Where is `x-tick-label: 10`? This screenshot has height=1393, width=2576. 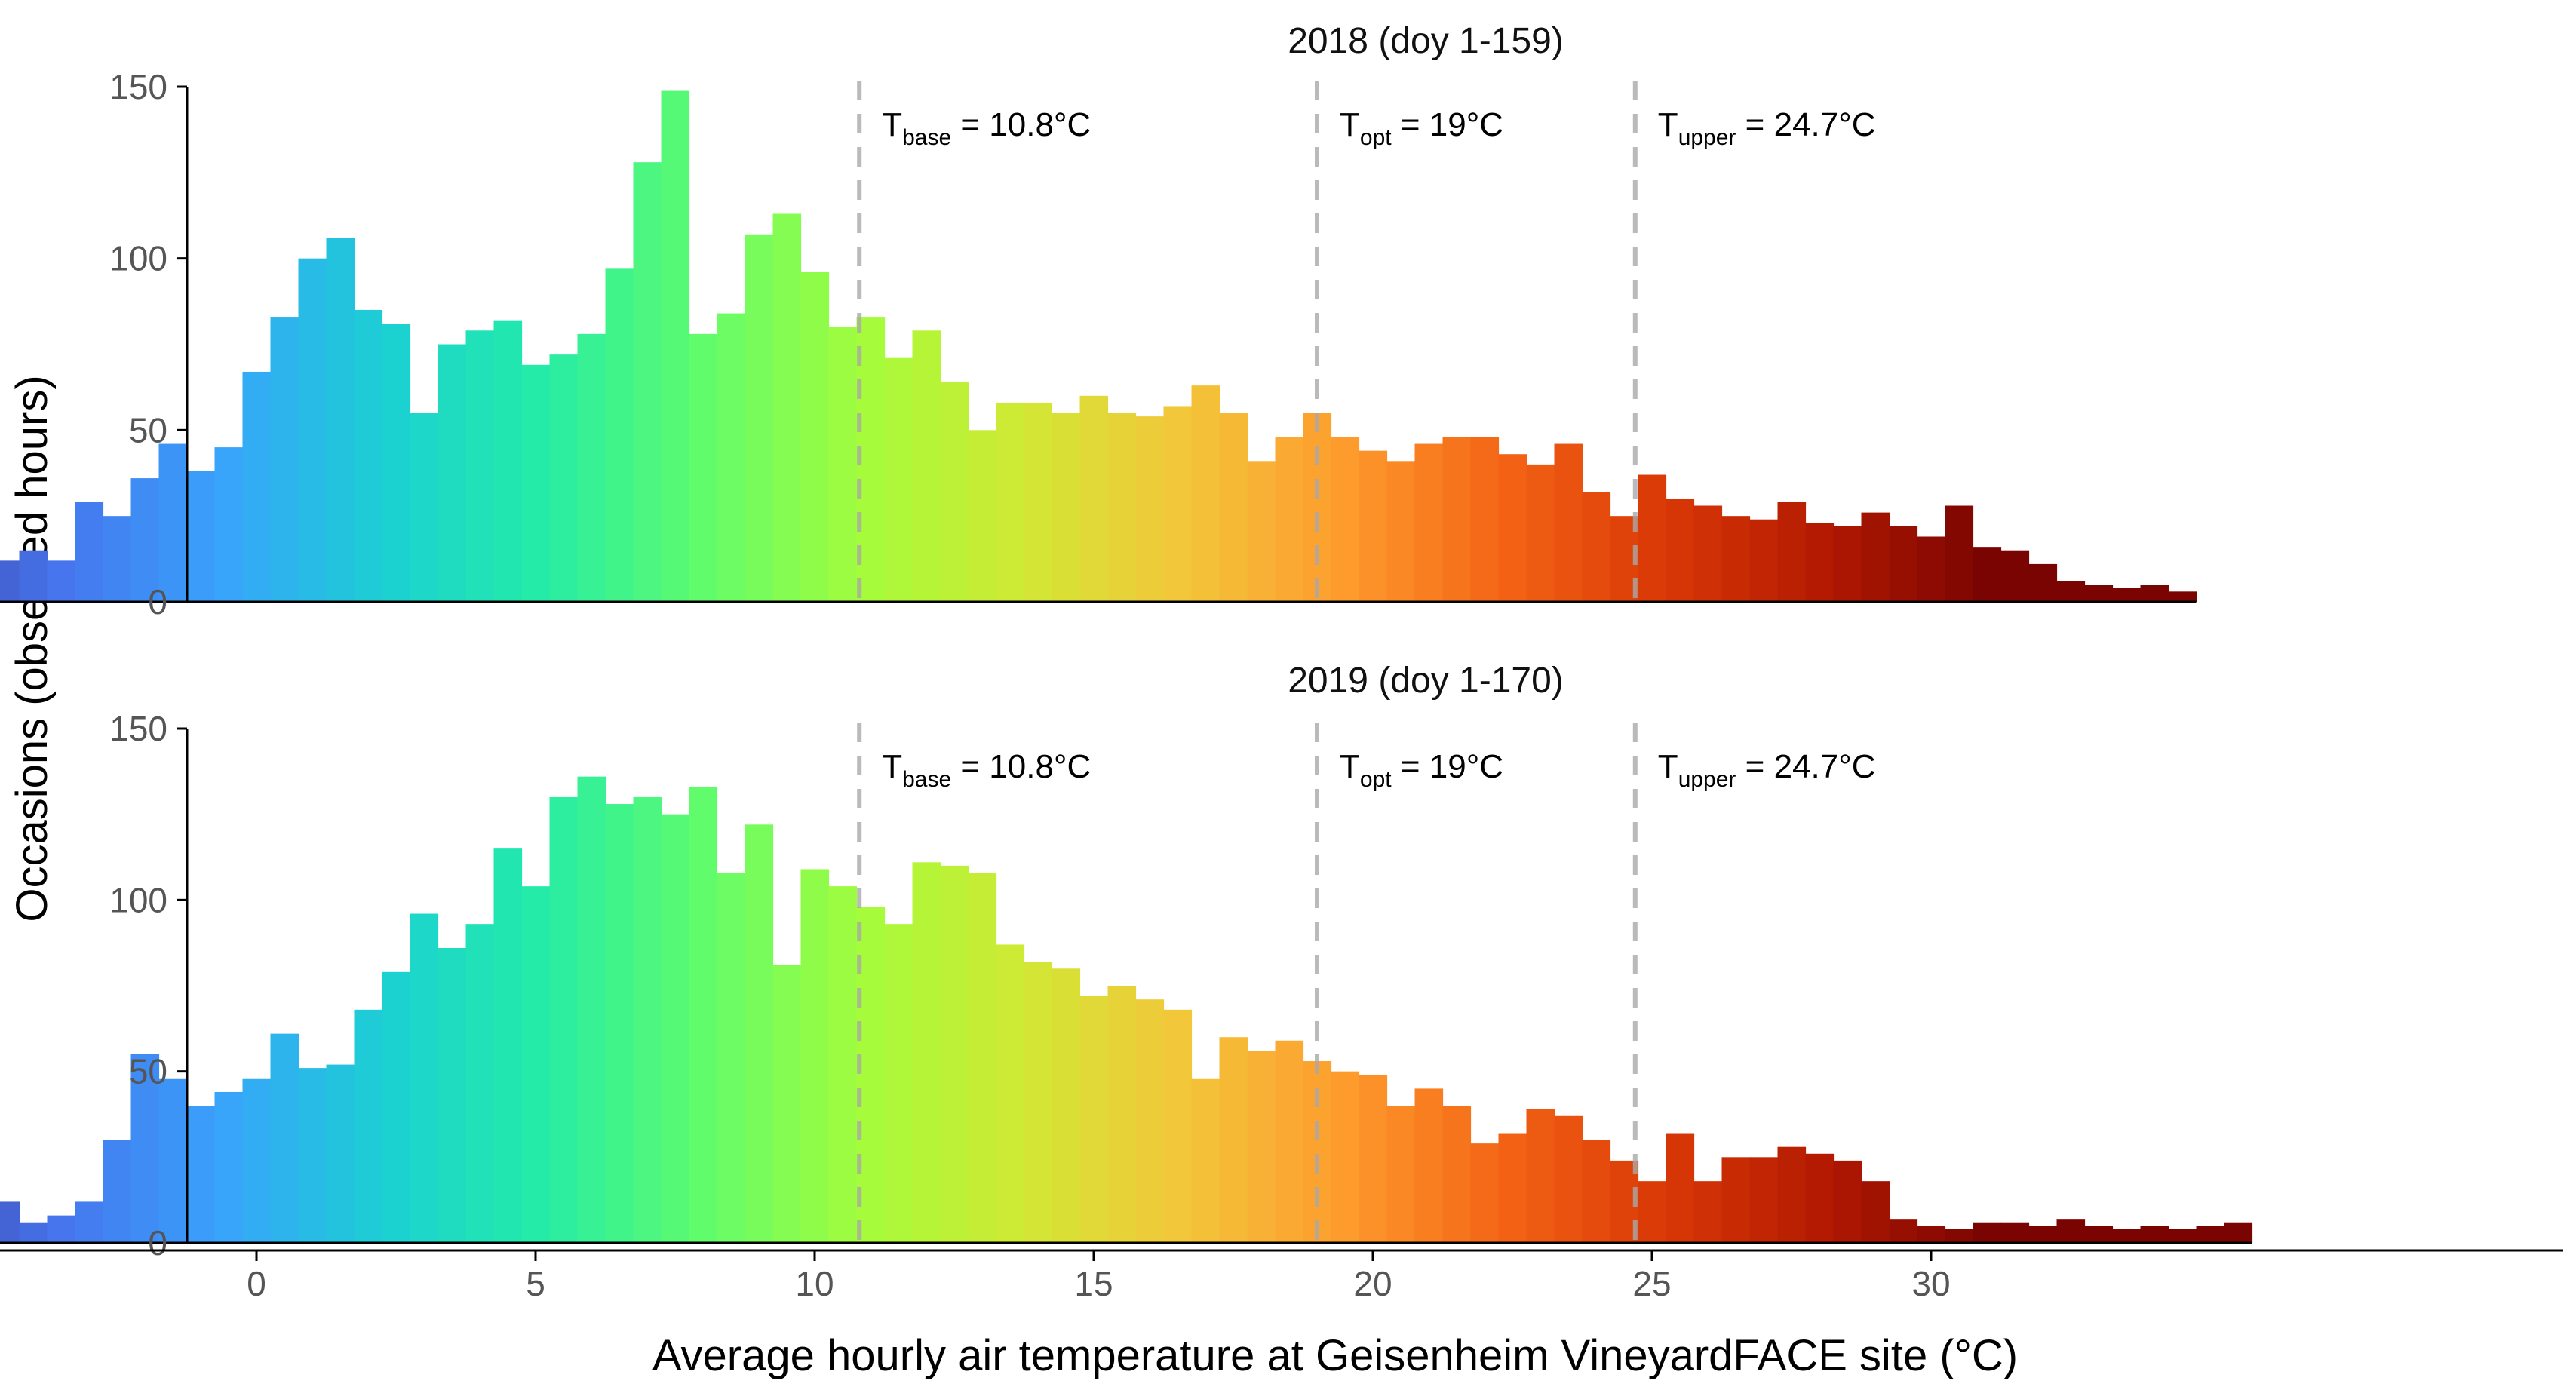 x-tick-label: 10 is located at coordinates (814, 1284).